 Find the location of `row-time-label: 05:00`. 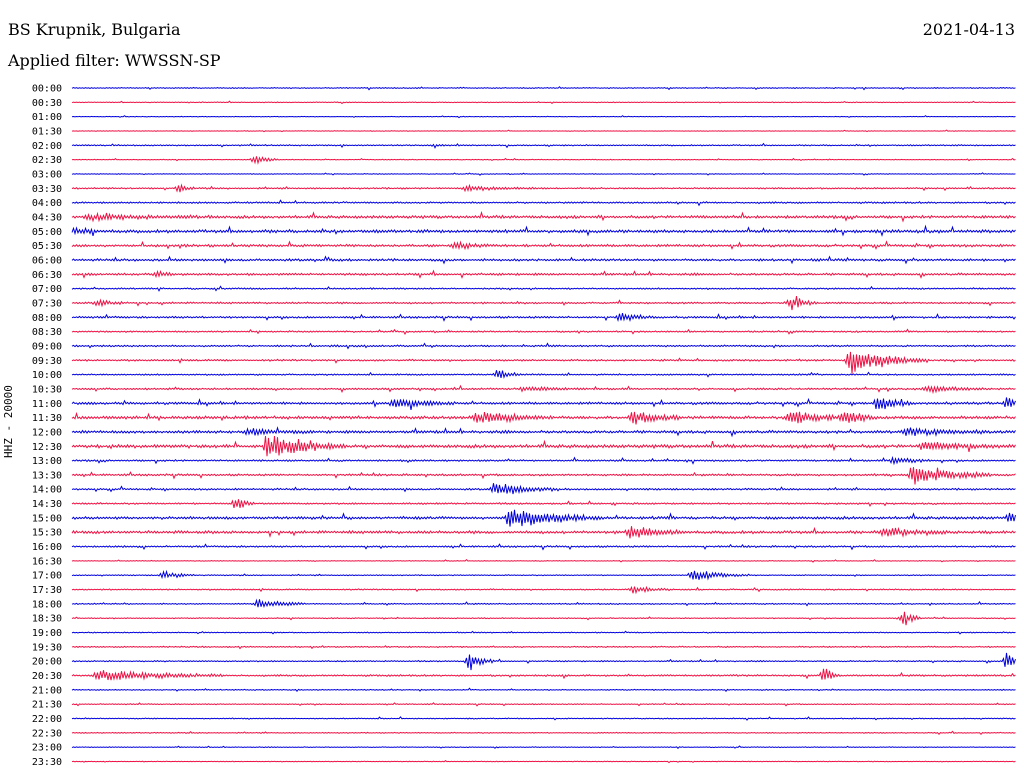

row-time-label: 05:00 is located at coordinates (47, 232).